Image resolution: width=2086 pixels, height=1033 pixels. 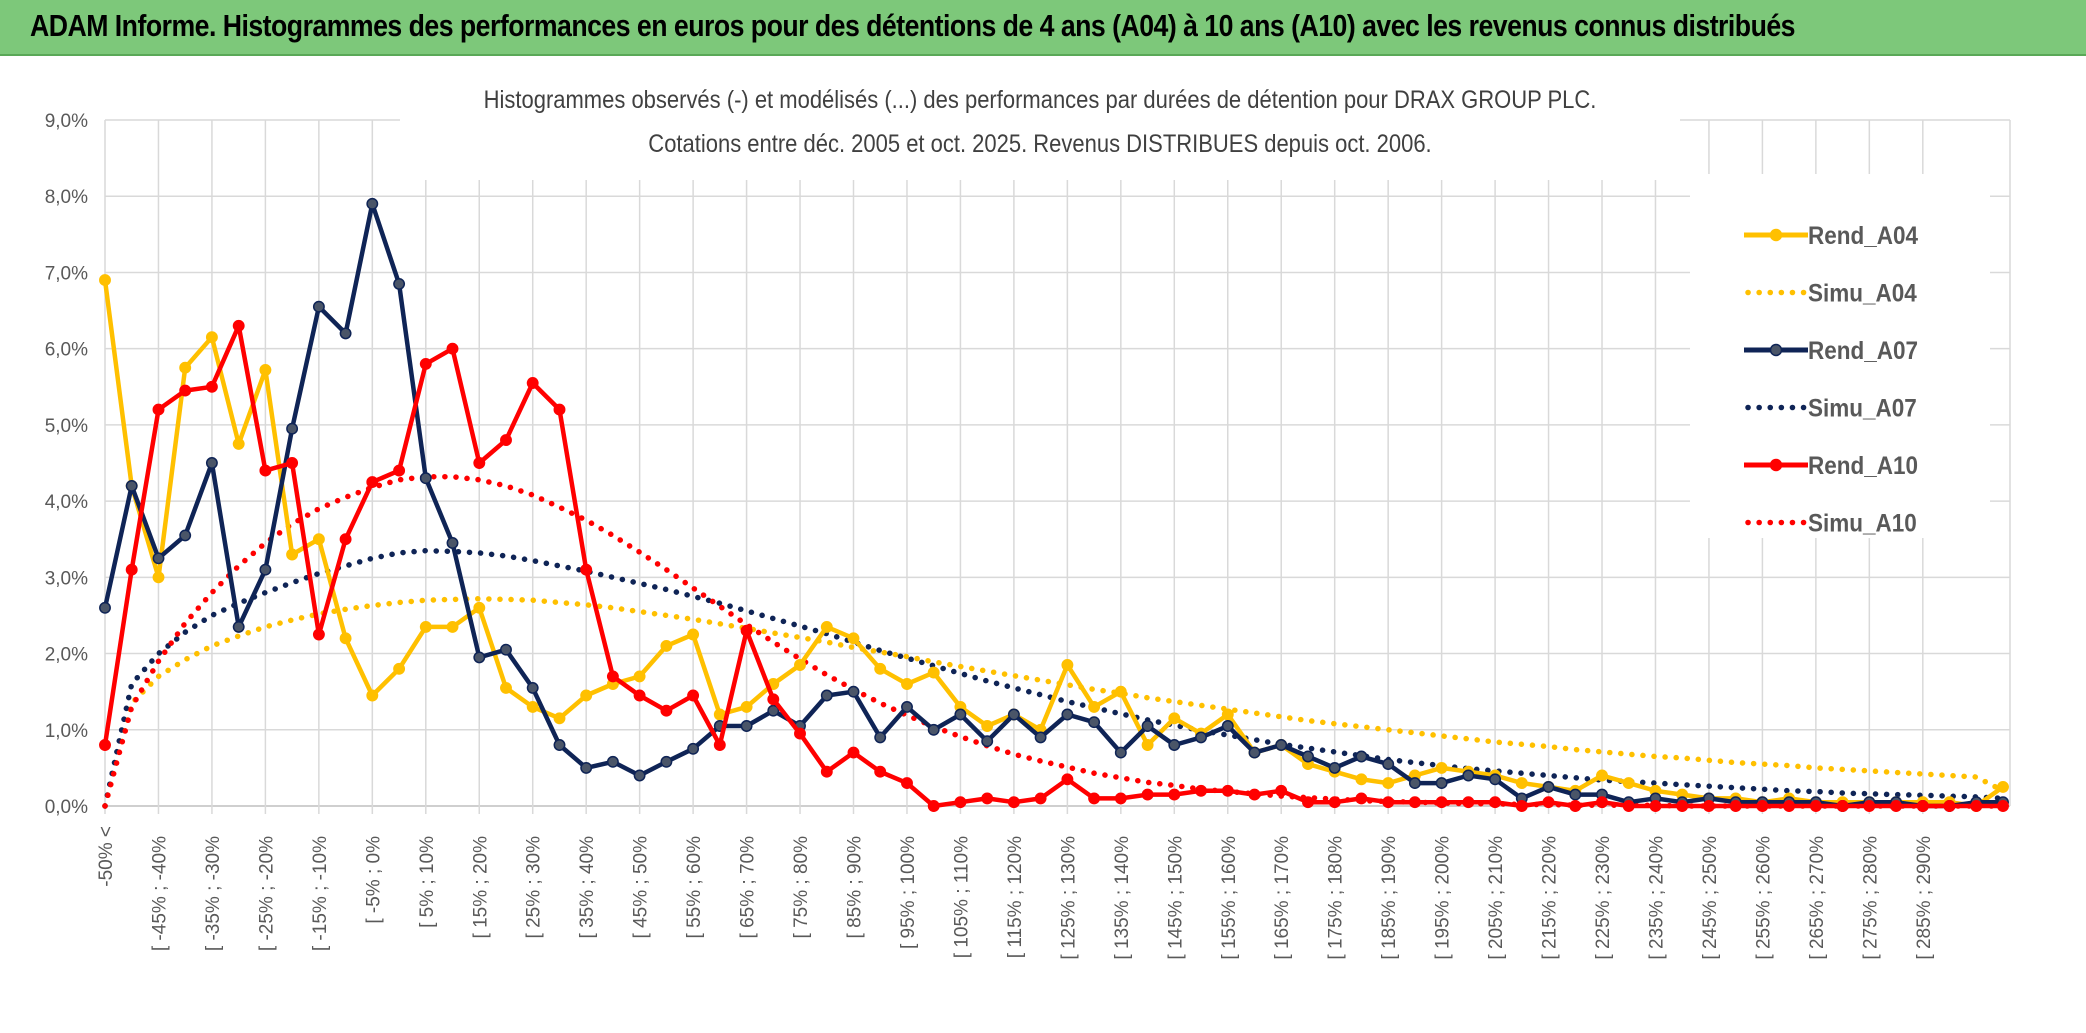 What do you see at coordinates (694, 887) in the screenshot?
I see `x-tick-label: [ 55% ; 60%` at bounding box center [694, 887].